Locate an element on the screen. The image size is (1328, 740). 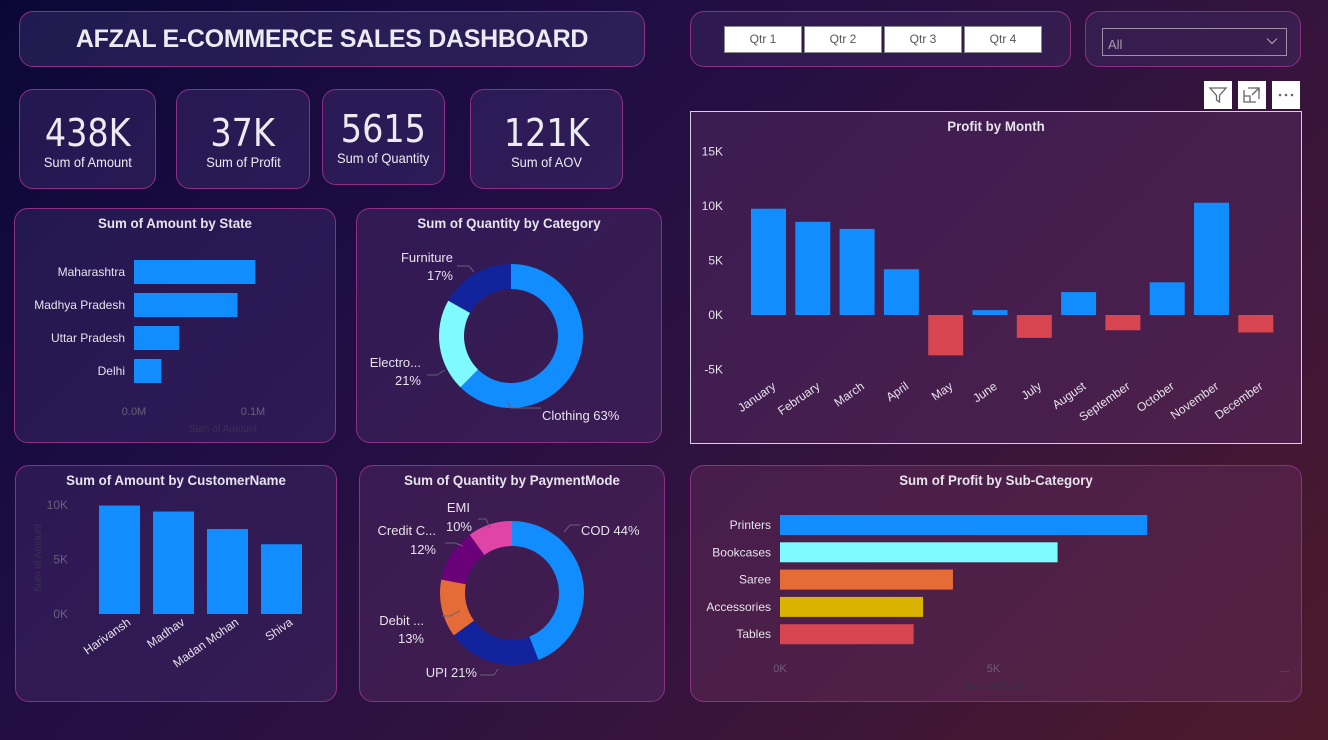
data-label: 17% is located at coordinates (440, 275).